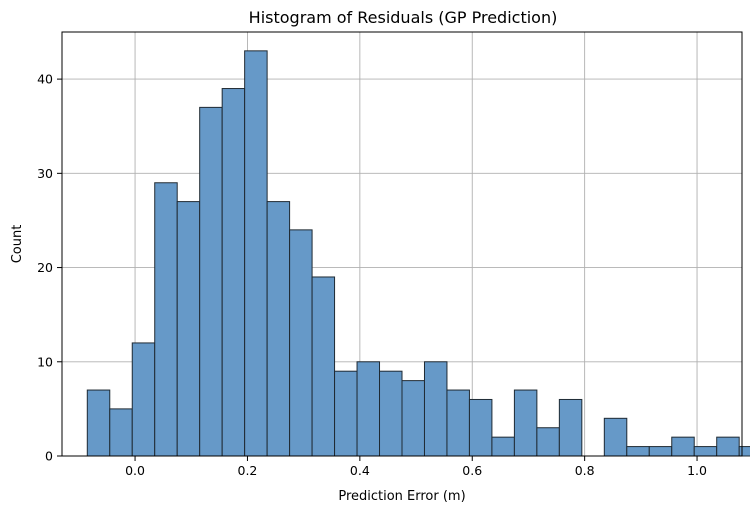  Describe the element at coordinates (45, 79) in the screenshot. I see `y-tick-label: 40` at that location.